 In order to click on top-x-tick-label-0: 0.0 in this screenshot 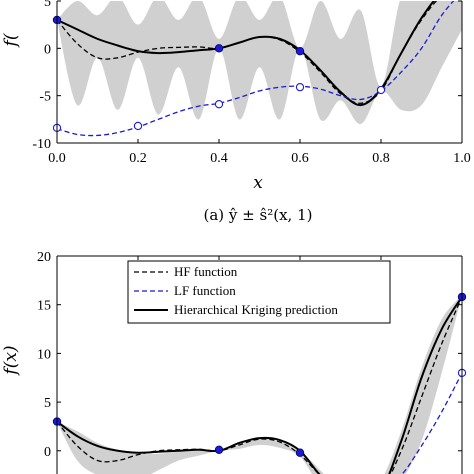, I will do `click(57, 158)`.